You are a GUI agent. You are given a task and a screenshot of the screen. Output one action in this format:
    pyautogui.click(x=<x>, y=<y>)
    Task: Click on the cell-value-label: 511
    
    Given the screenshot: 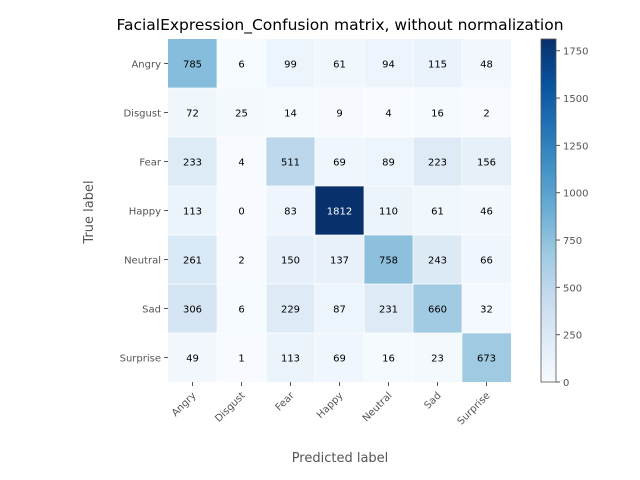 What is the action you would take?
    pyautogui.click(x=290, y=163)
    